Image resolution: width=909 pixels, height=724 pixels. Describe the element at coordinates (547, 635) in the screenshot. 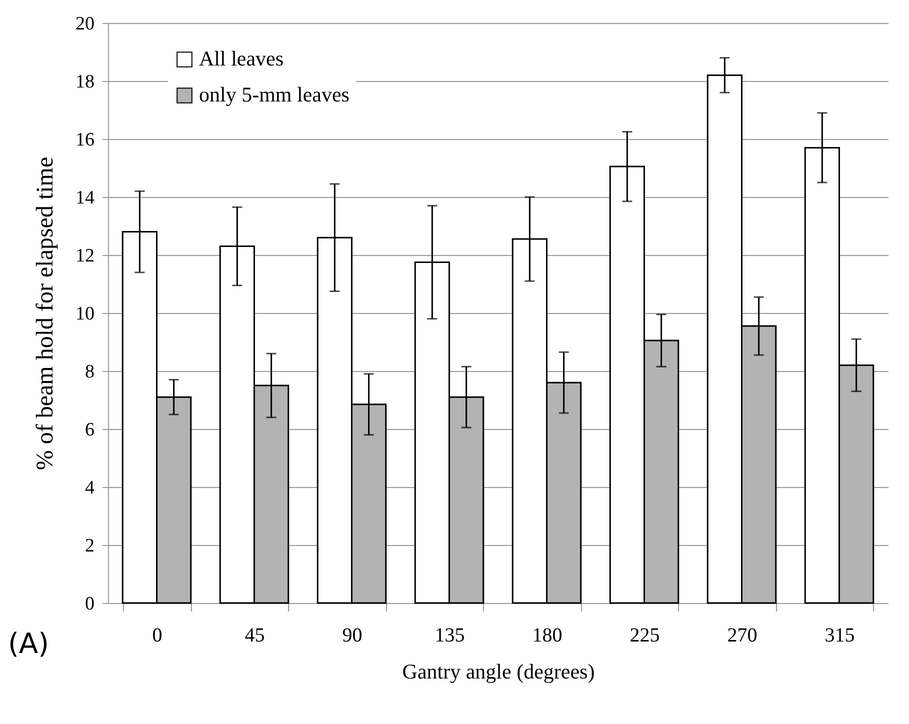

I see `x-tick-label: 180` at that location.